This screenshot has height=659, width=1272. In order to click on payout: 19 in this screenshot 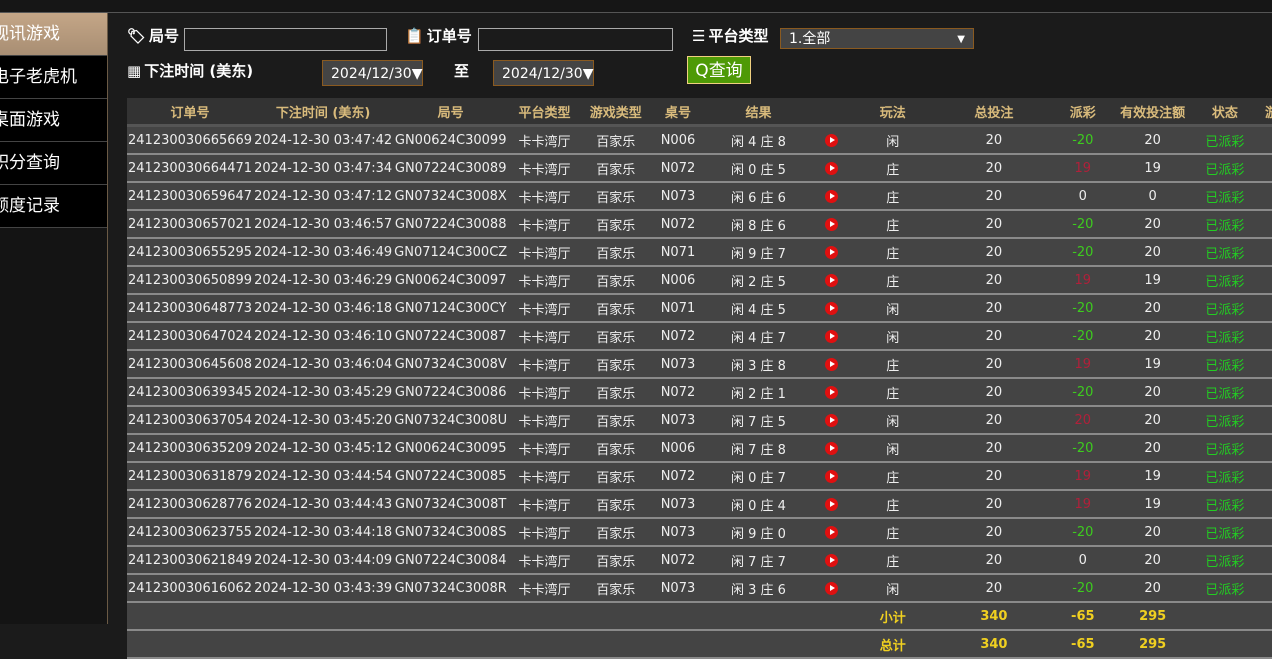, I will do `click(1083, 168)`.